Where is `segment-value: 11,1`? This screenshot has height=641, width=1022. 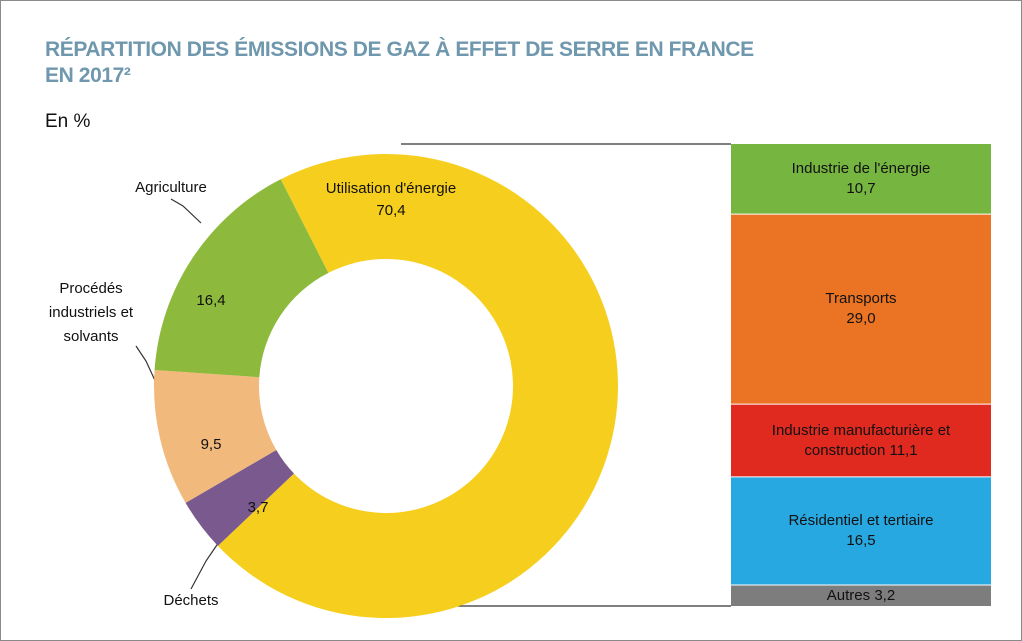 segment-value: 11,1 is located at coordinates (903, 450).